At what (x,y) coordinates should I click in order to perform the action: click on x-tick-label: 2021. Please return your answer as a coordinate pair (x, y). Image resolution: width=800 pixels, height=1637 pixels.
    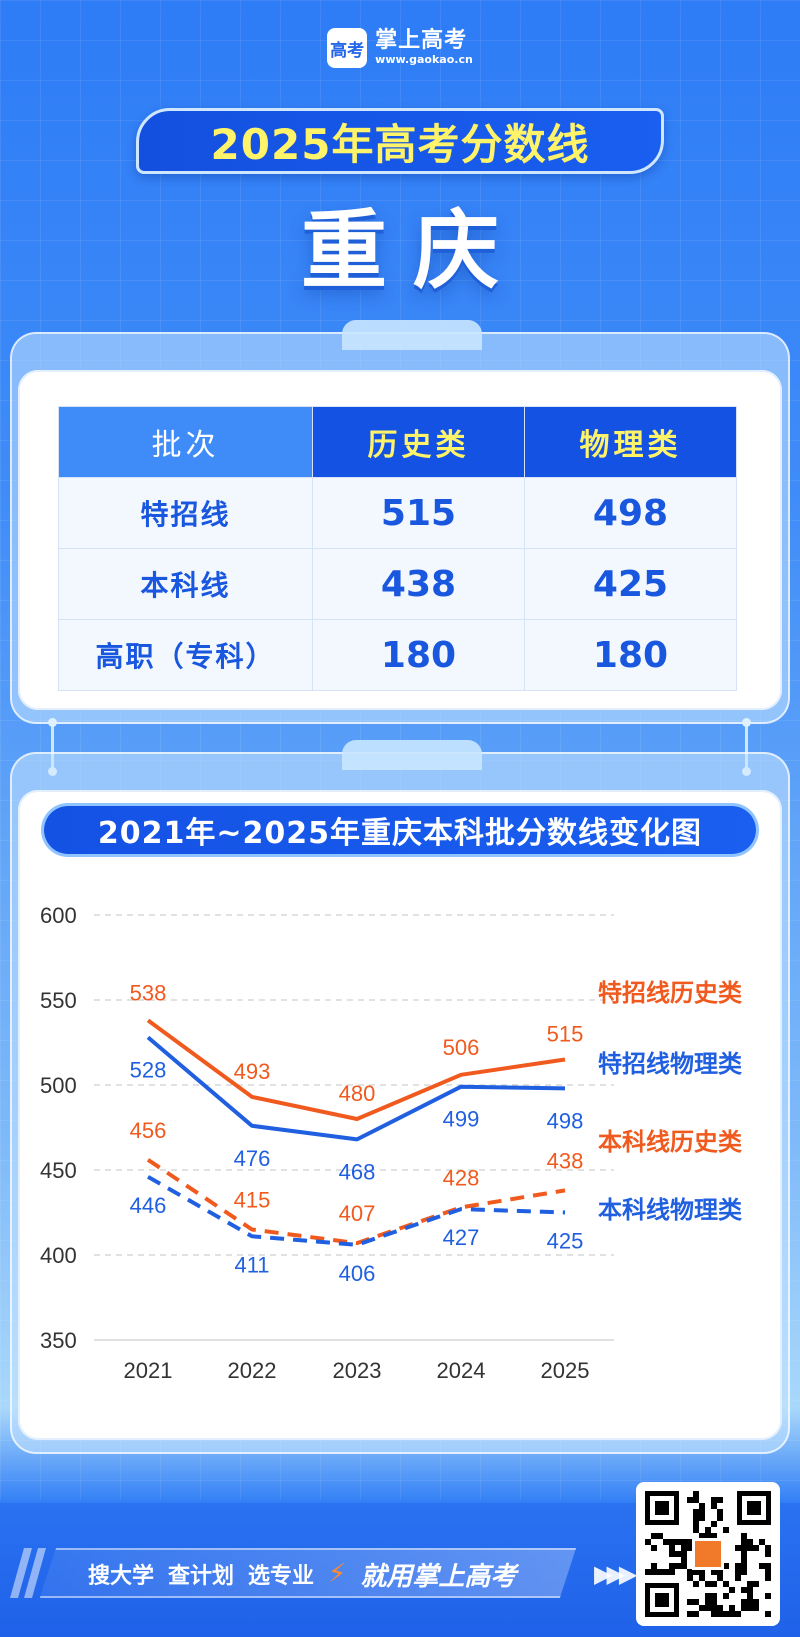
    Looking at the image, I should click on (148, 1370).